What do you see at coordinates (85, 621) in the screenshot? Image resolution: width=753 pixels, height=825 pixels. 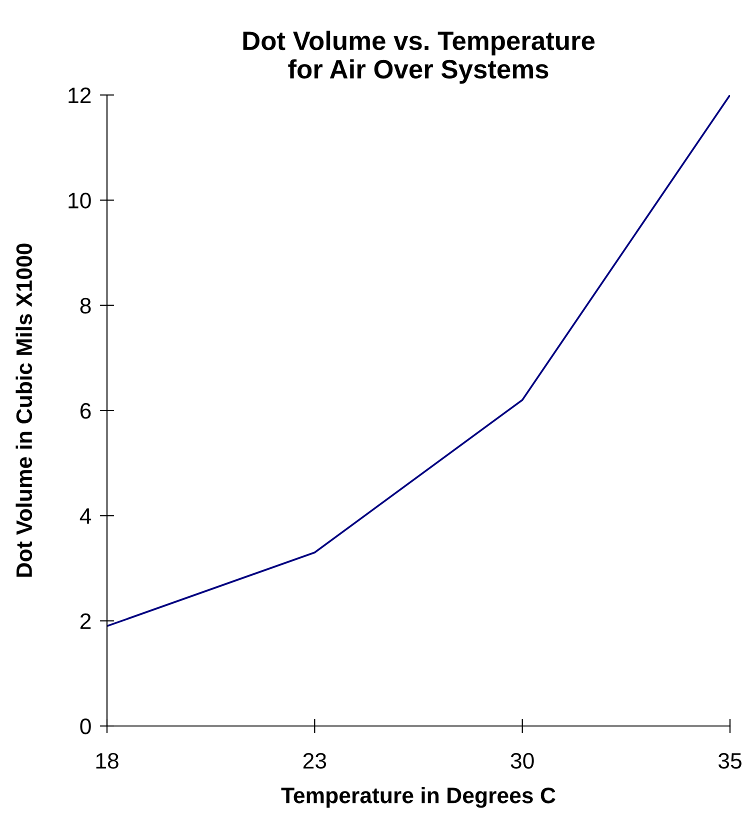 I see `y-tick-label: 2` at bounding box center [85, 621].